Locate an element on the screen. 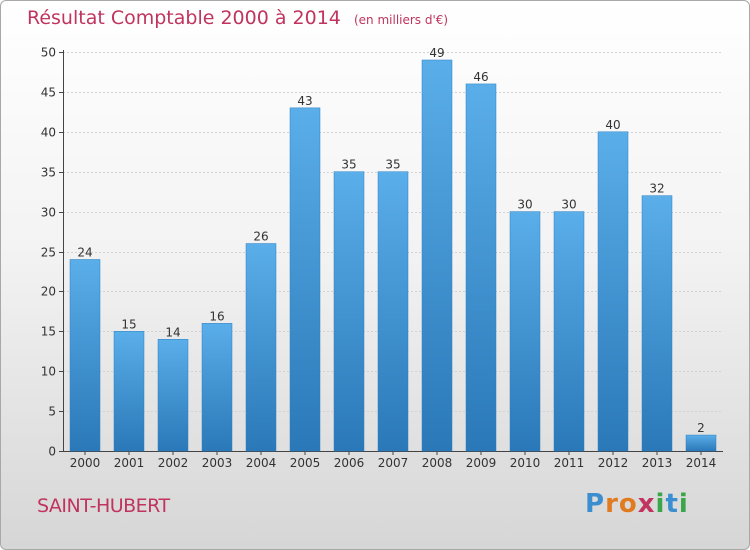 This screenshot has height=550, width=750. x-tick-label-2005: 2005 is located at coordinates (305, 463).